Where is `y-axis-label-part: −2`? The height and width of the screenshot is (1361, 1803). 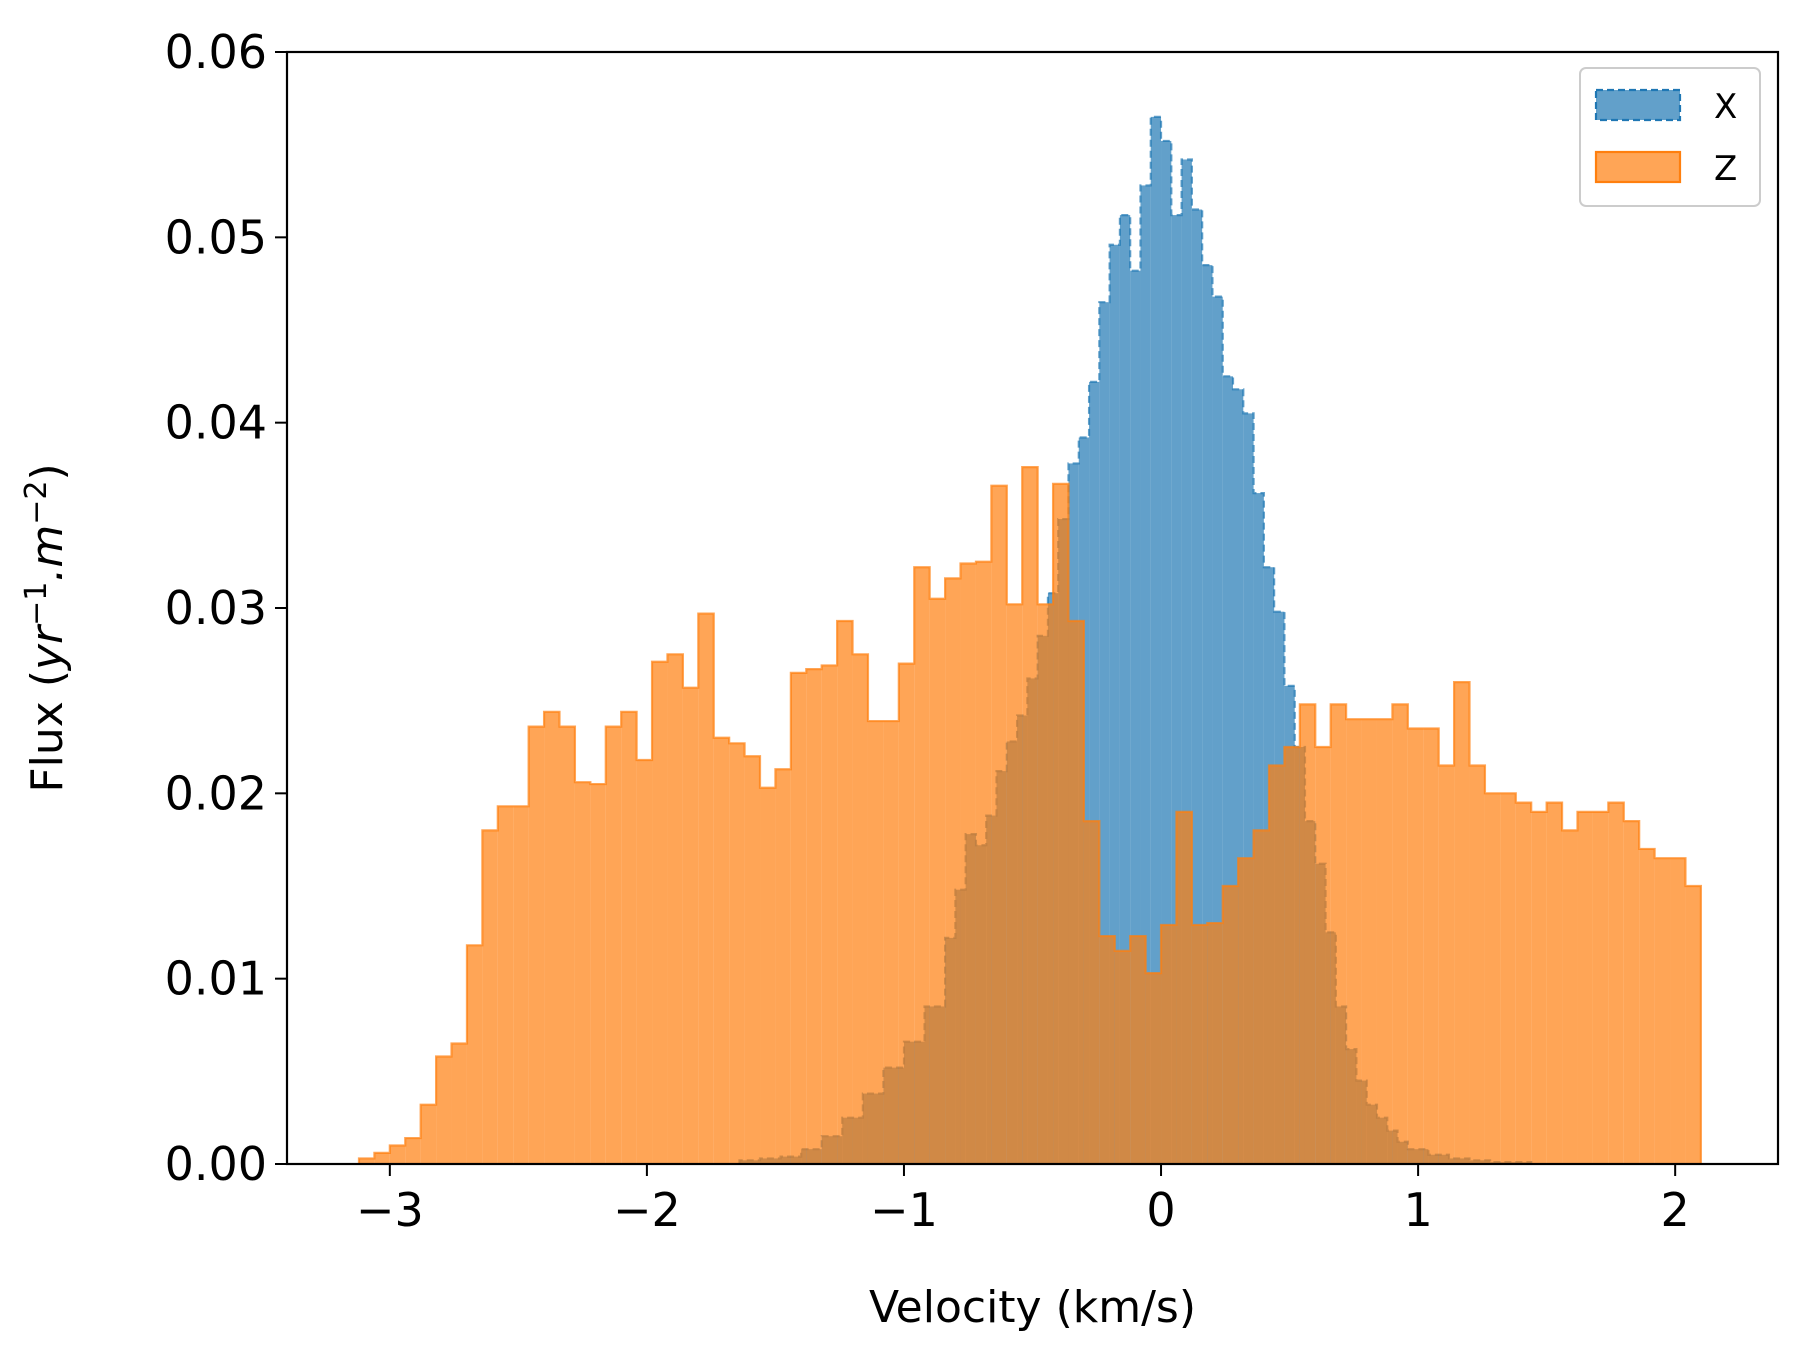
y-axis-label-part: −2 is located at coordinates (36, 503).